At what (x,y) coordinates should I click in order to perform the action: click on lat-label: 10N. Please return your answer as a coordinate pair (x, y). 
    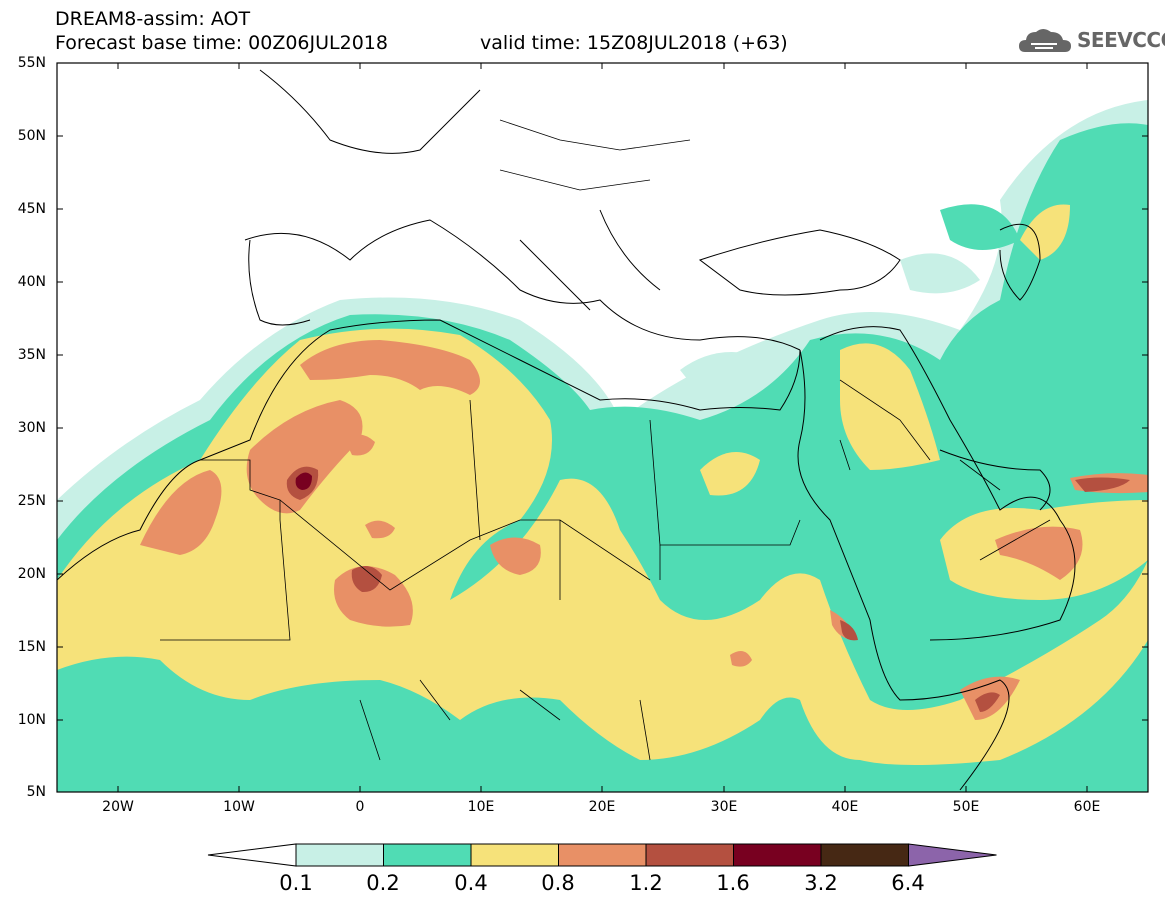
    Looking at the image, I should click on (31, 720).